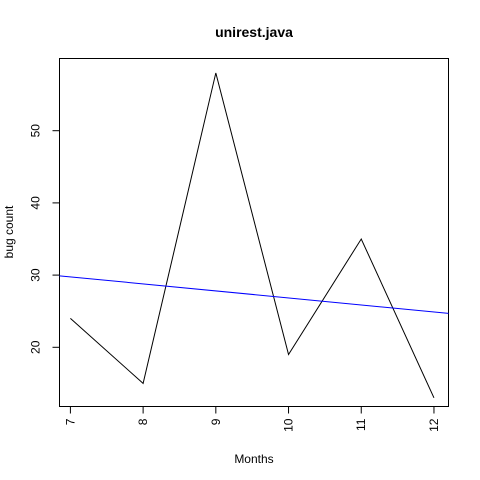  What do you see at coordinates (216, 421) in the screenshot?
I see `x-tick-label-2: 9` at bounding box center [216, 421].